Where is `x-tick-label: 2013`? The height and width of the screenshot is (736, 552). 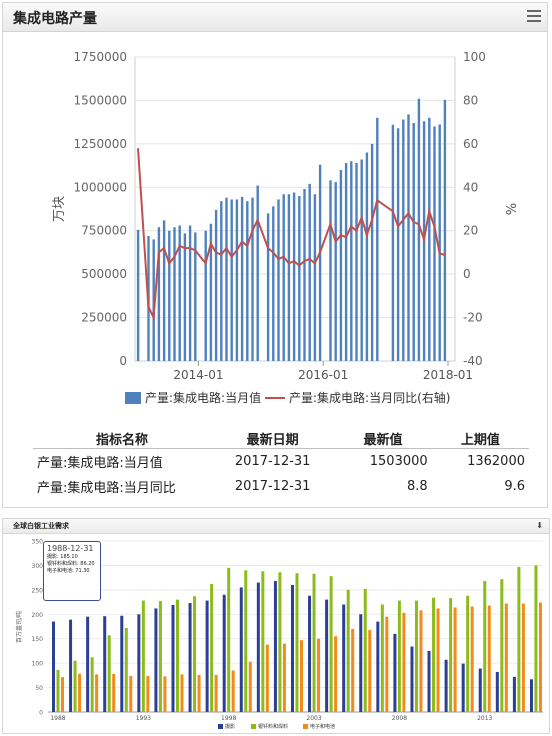 x-tick-label: 2013 is located at coordinates (484, 718).